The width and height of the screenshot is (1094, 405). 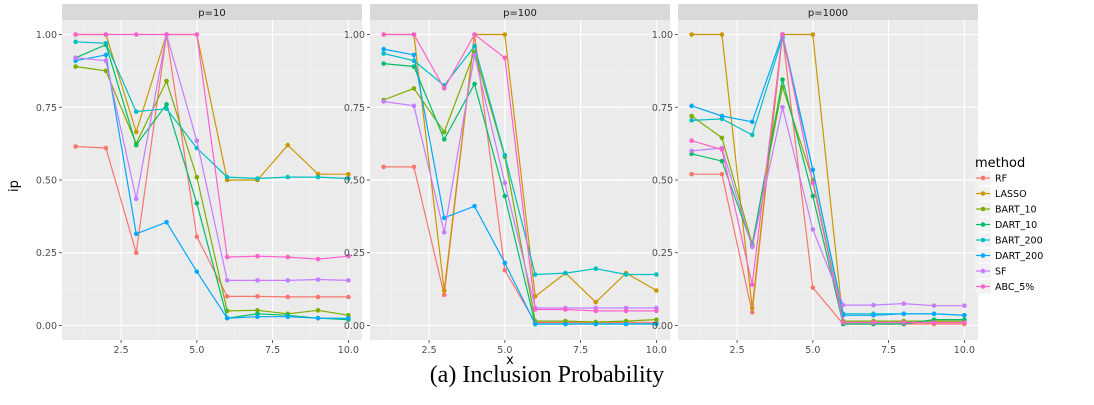 I want to click on y-tick-label: 0.50, so click(x=46, y=181).